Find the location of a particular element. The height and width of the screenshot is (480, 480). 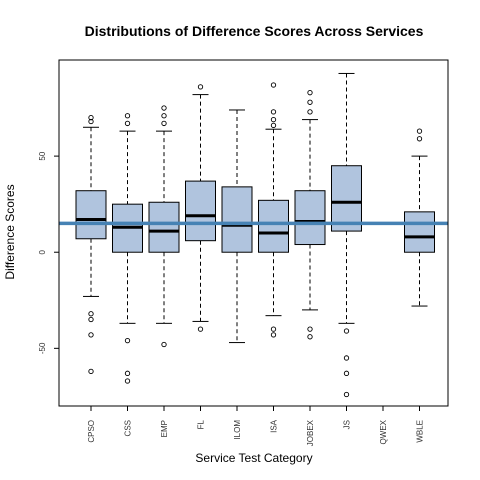

box-group-jobex is located at coordinates (310, 215).